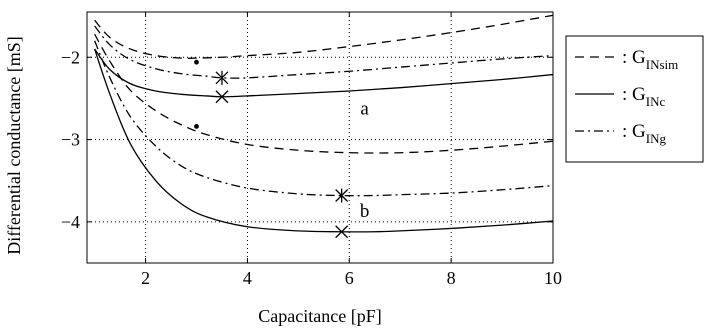 The height and width of the screenshot is (329, 709). I want to click on legend-entry-insim: : GINsim, so click(626, 59).